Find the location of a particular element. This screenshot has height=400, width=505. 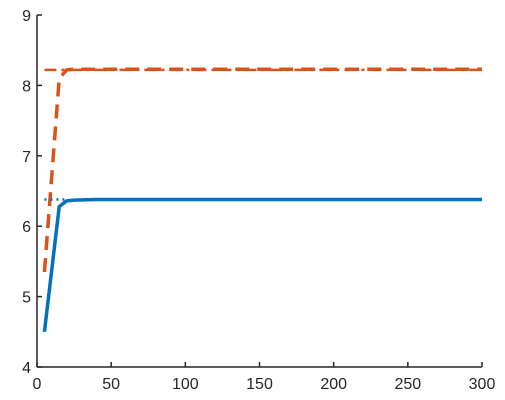

x-tick-label: 300 is located at coordinates (482, 384).